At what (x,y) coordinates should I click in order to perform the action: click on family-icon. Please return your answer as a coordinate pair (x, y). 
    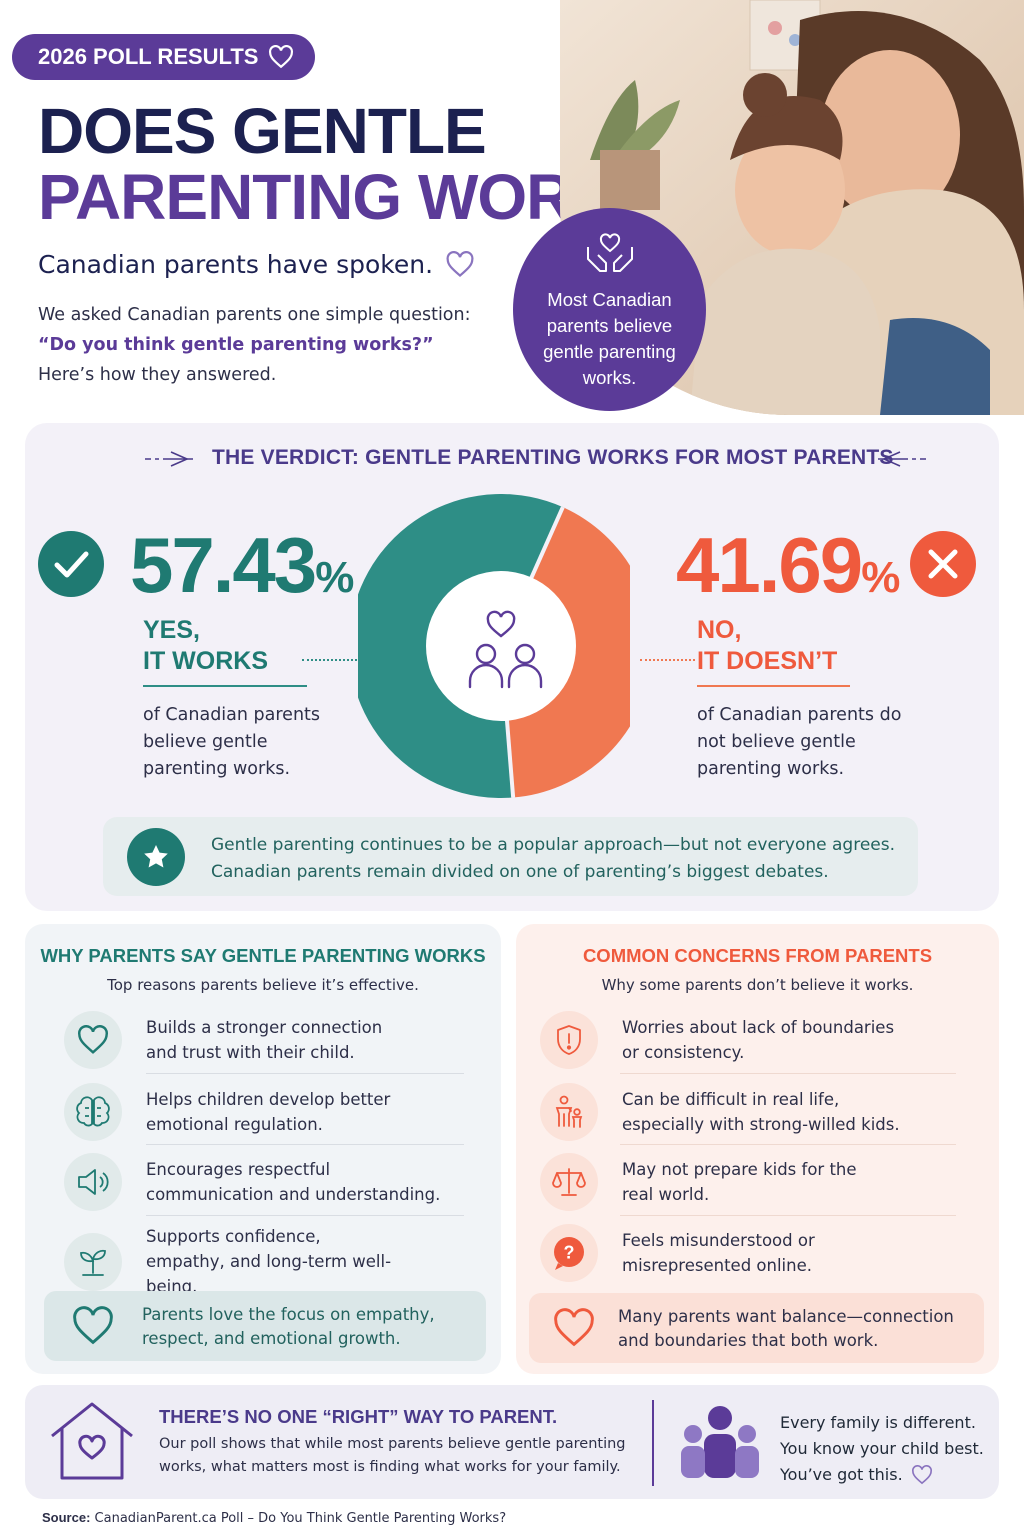
    Looking at the image, I should click on (720, 1442).